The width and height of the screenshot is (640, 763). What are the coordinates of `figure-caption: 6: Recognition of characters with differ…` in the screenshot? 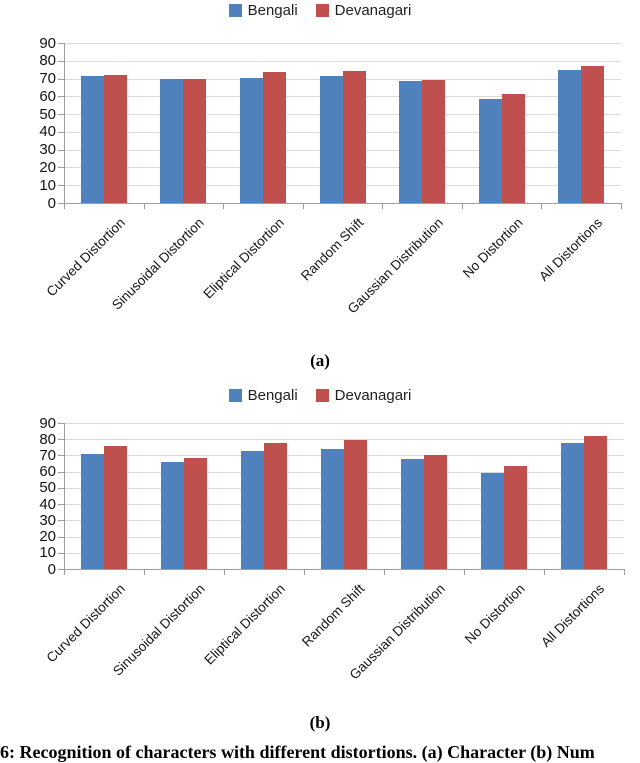 It's located at (297, 752).